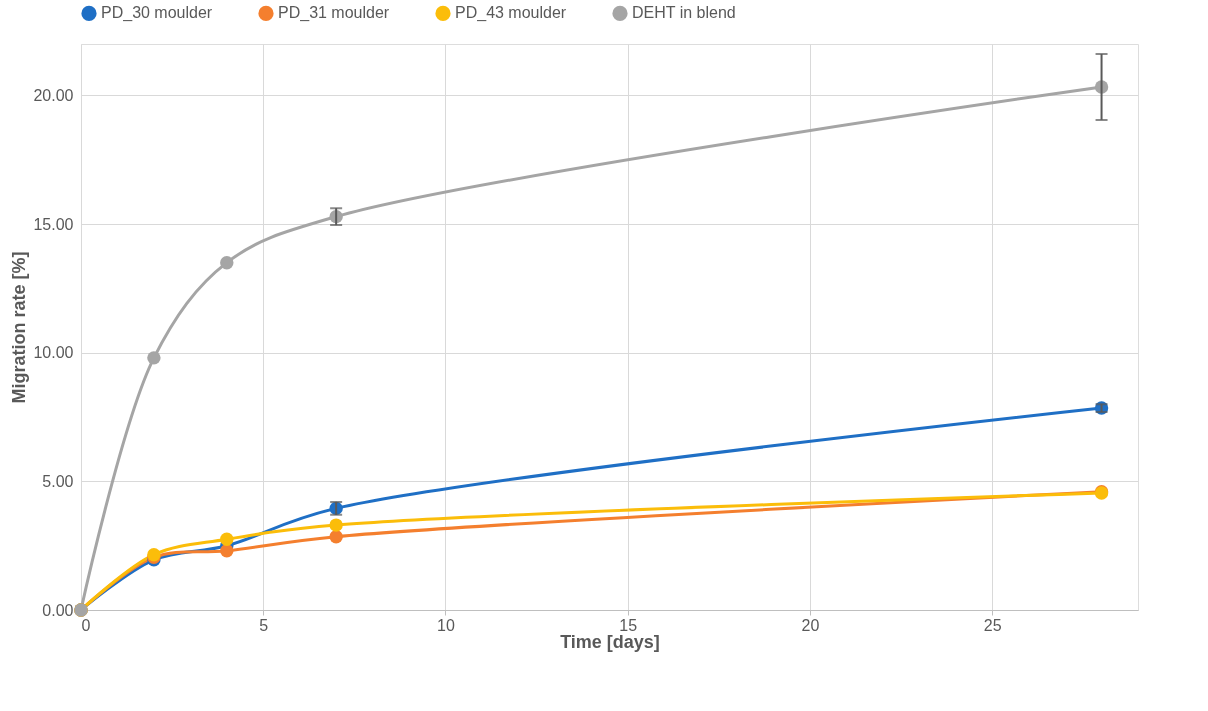 This screenshot has width=1208, height=711. What do you see at coordinates (610, 641) in the screenshot?
I see `x-axis-title: Time [days]` at bounding box center [610, 641].